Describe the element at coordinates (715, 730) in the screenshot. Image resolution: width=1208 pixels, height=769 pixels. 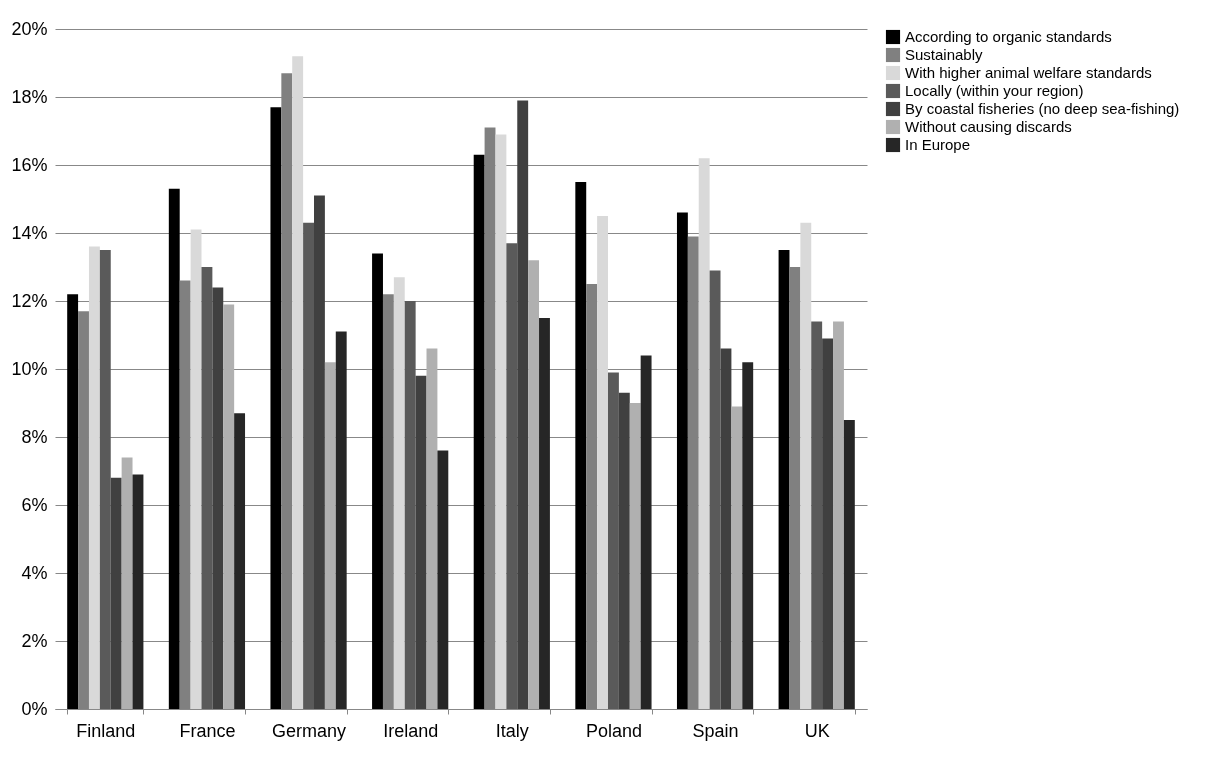
I see `x-tick-label: Spain` at that location.